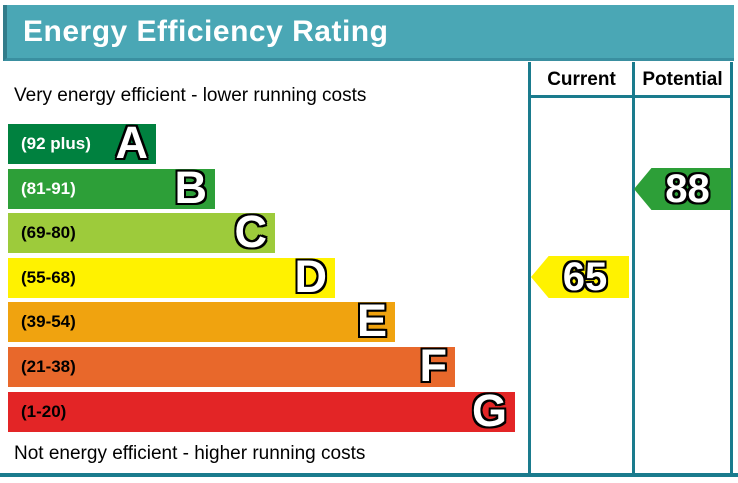  I want to click on band-d-letter: D, so click(311, 276).